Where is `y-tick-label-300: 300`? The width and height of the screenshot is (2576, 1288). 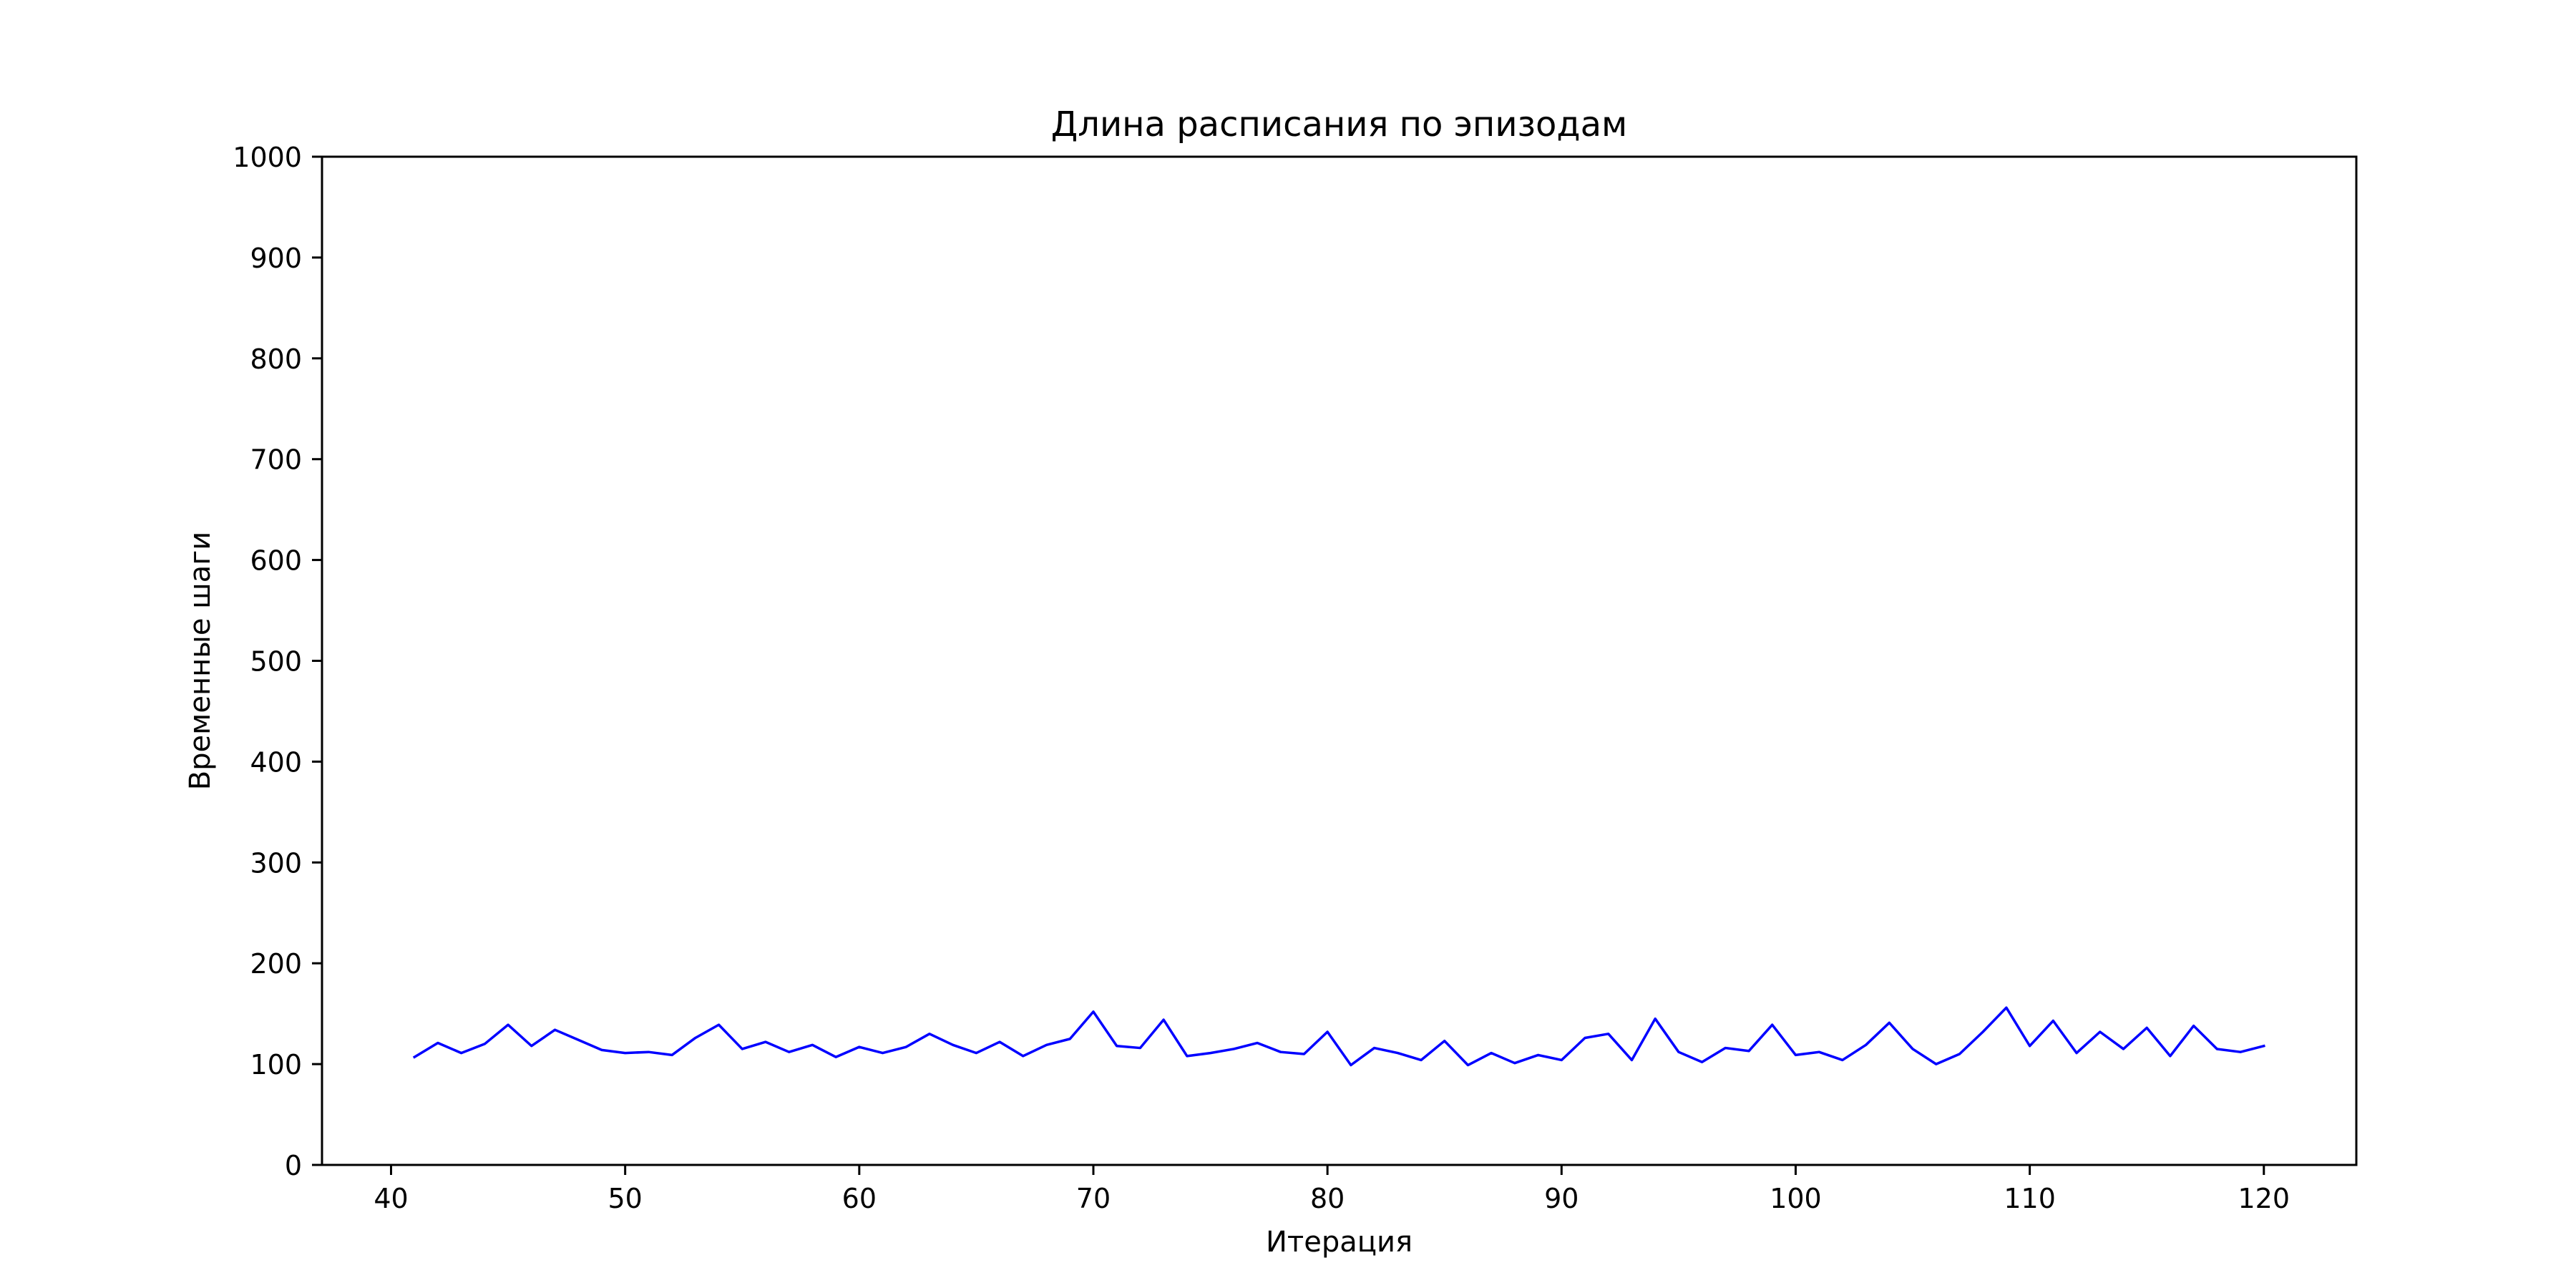
y-tick-label-300: 300 is located at coordinates (276, 863).